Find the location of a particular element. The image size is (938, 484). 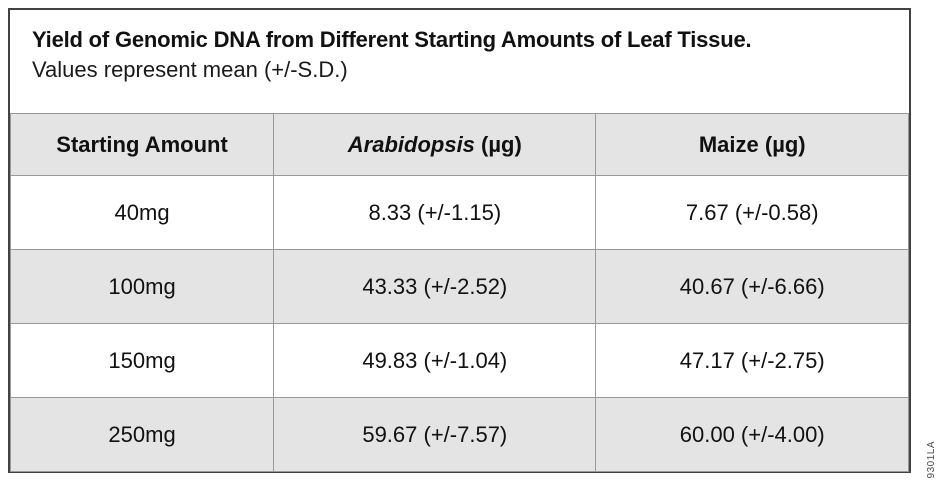

cell-arabidopsis-value: 49.83 (+/-1.04) is located at coordinates (435, 360).